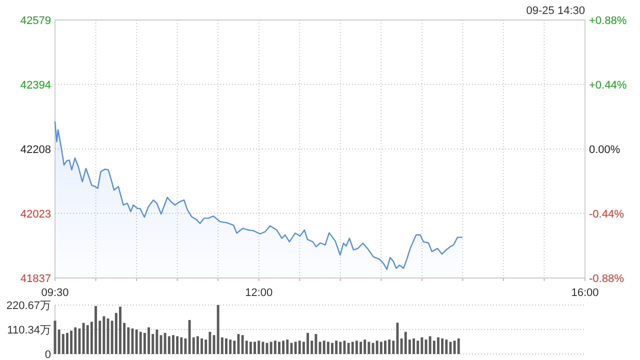 This screenshot has height=360, width=640. Describe the element at coordinates (29, 330) in the screenshot. I see `y-tick-label: 110.34万` at that location.